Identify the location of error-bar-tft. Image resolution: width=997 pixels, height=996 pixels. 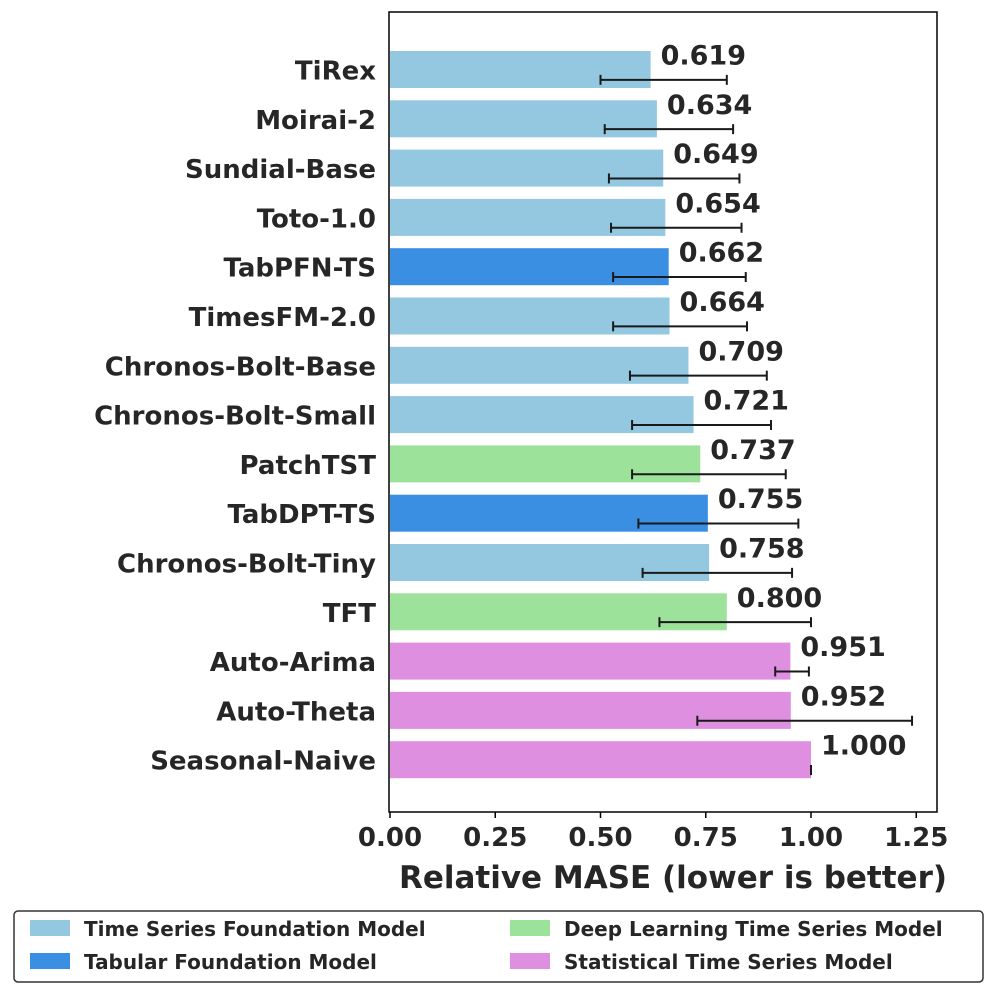
(735, 622).